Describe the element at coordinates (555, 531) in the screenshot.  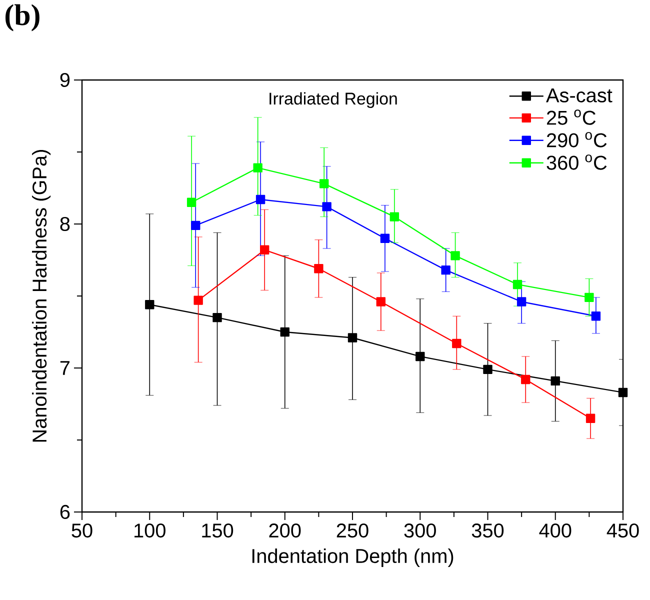
I see `x-tick-label: 400` at that location.